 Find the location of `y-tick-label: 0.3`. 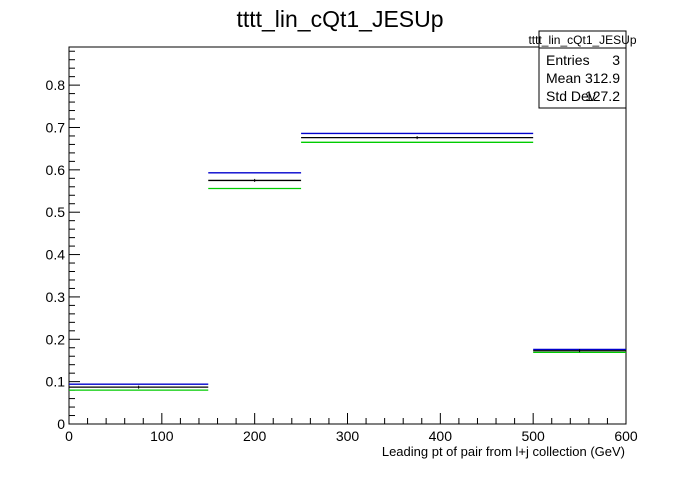

y-tick-label: 0.3 is located at coordinates (56, 297).